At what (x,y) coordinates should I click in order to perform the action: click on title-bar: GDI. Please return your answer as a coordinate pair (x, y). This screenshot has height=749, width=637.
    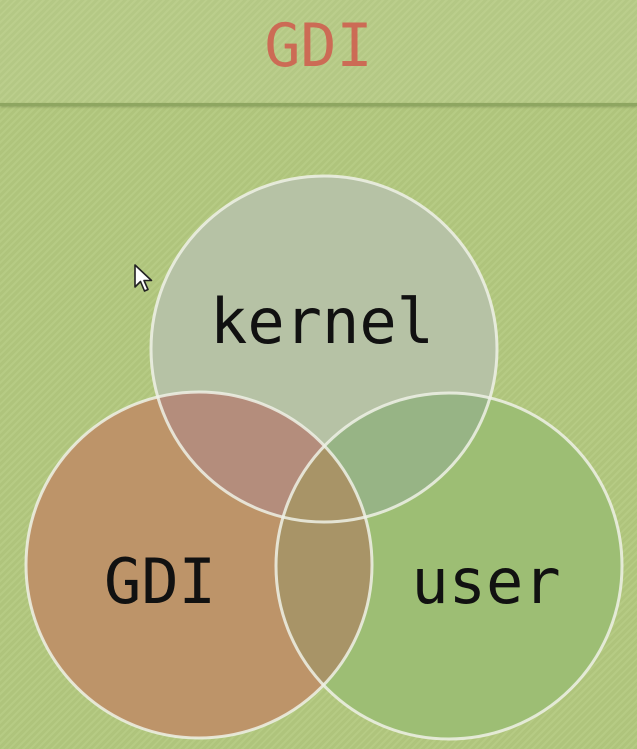
    Looking at the image, I should click on (318, 51).